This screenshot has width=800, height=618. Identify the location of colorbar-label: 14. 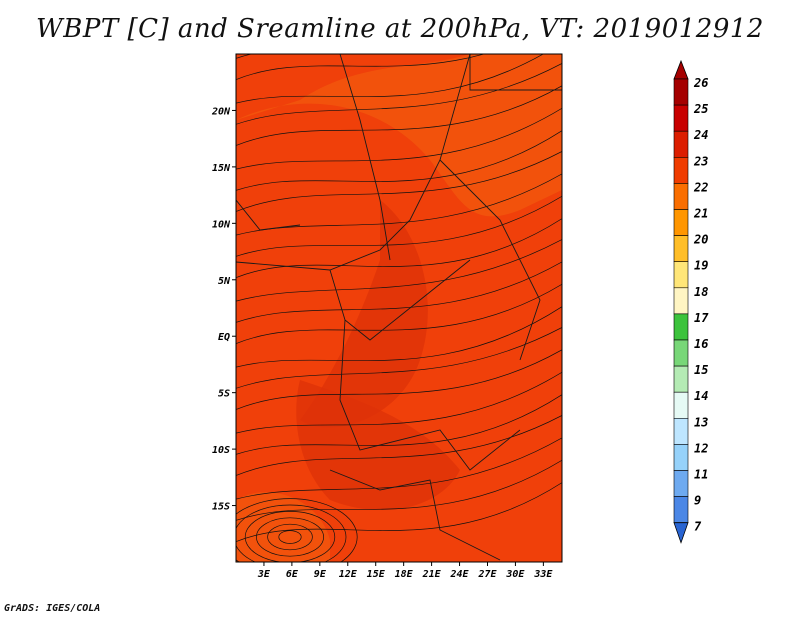
(701, 396).